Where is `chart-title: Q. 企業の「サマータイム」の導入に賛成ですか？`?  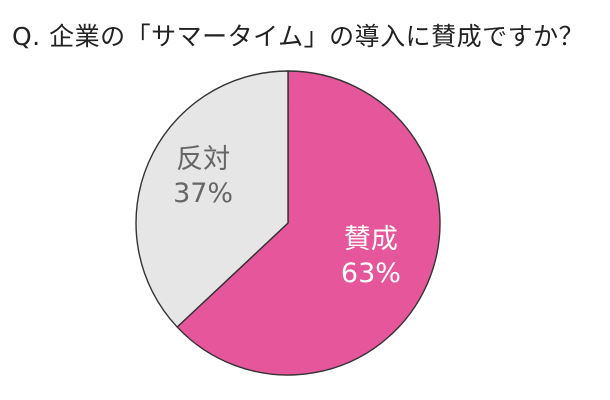
chart-title: Q. 企業の「サマータイム」の導入に賛成ですか？ is located at coordinates (298, 36).